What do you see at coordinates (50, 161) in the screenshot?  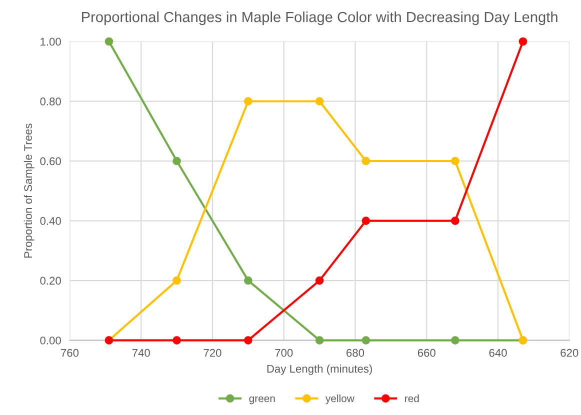 I see `y-tick-label: 0.60` at bounding box center [50, 161].